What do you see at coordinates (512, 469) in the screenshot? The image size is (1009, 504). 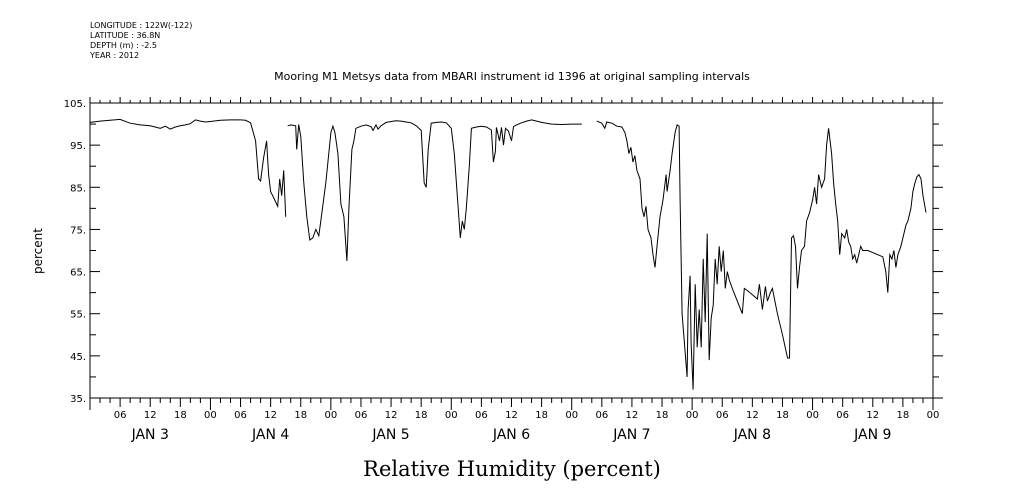 I see `x-axis-label: Relative Humidity (percent)` at bounding box center [512, 469].